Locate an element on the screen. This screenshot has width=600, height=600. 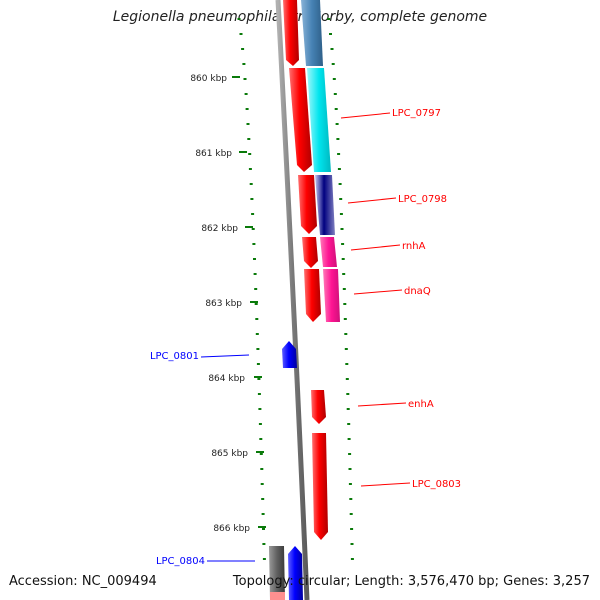
gene-arrow-lpc0803 is located at coordinates (320, 486).